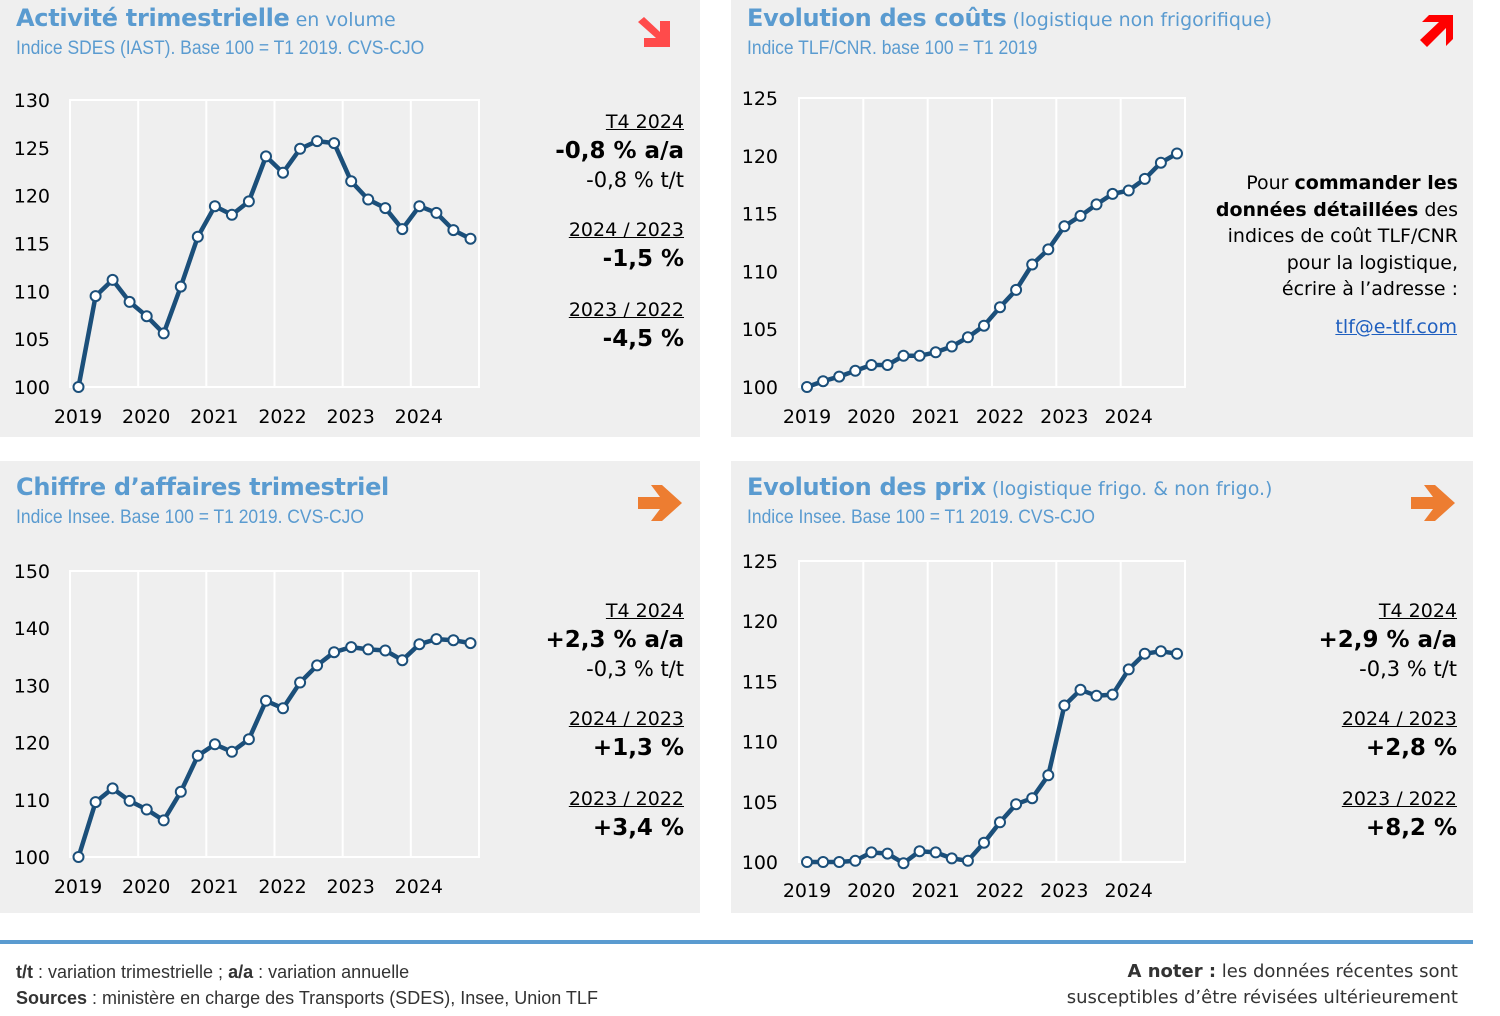 The width and height of the screenshot is (1500, 1016). Describe the element at coordinates (935, 417) in the screenshot. I see `x-tick-label: 2021` at that location.